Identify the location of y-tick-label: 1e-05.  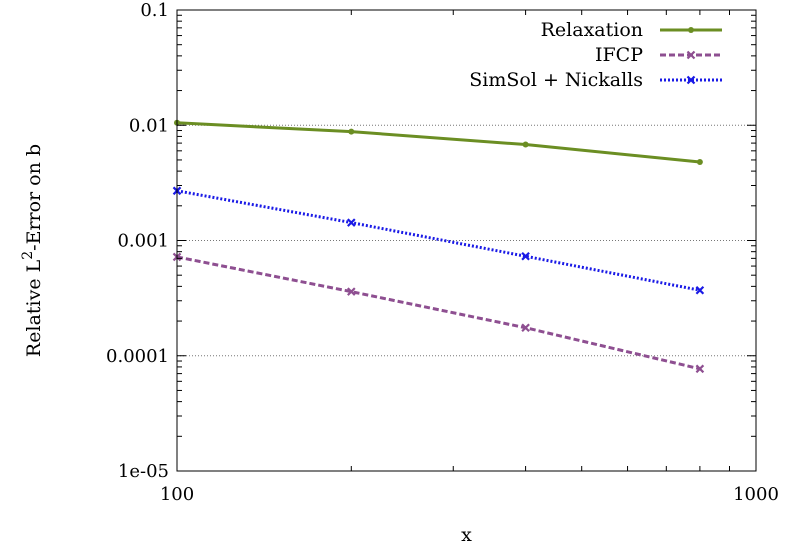
(143, 471).